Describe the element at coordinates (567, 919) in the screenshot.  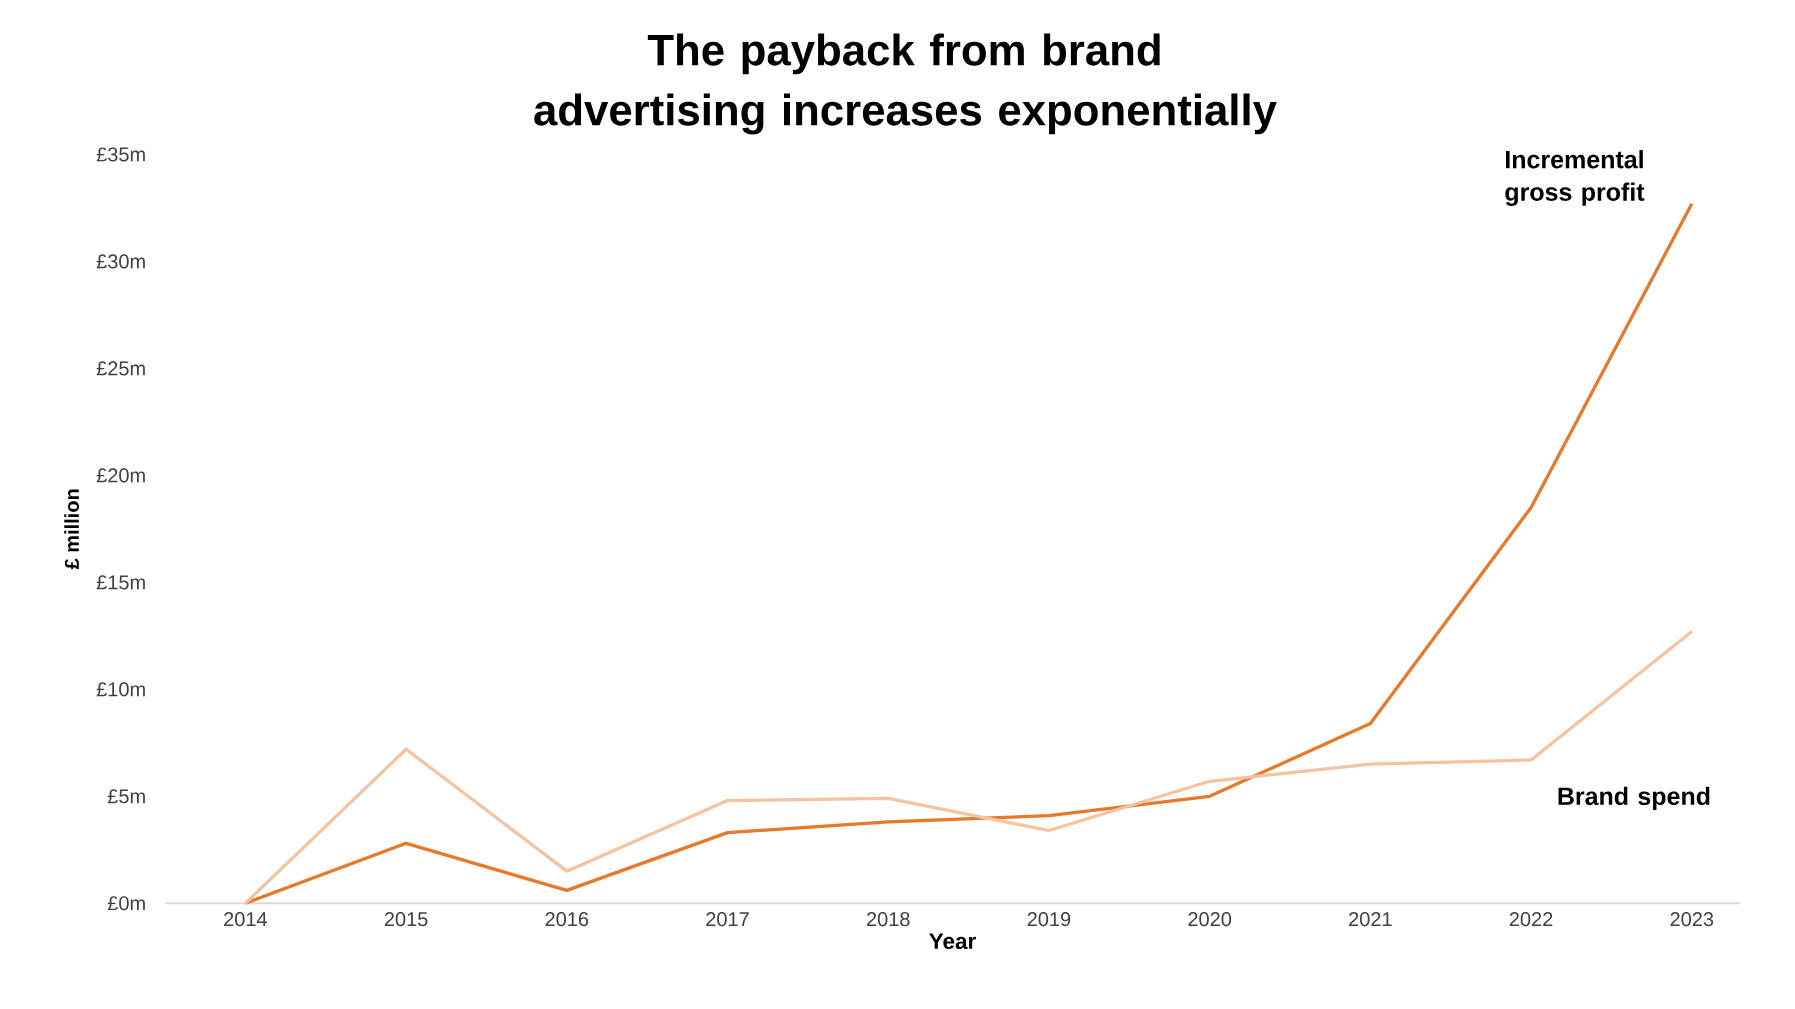
I see `x-tick-label: 2016` at that location.